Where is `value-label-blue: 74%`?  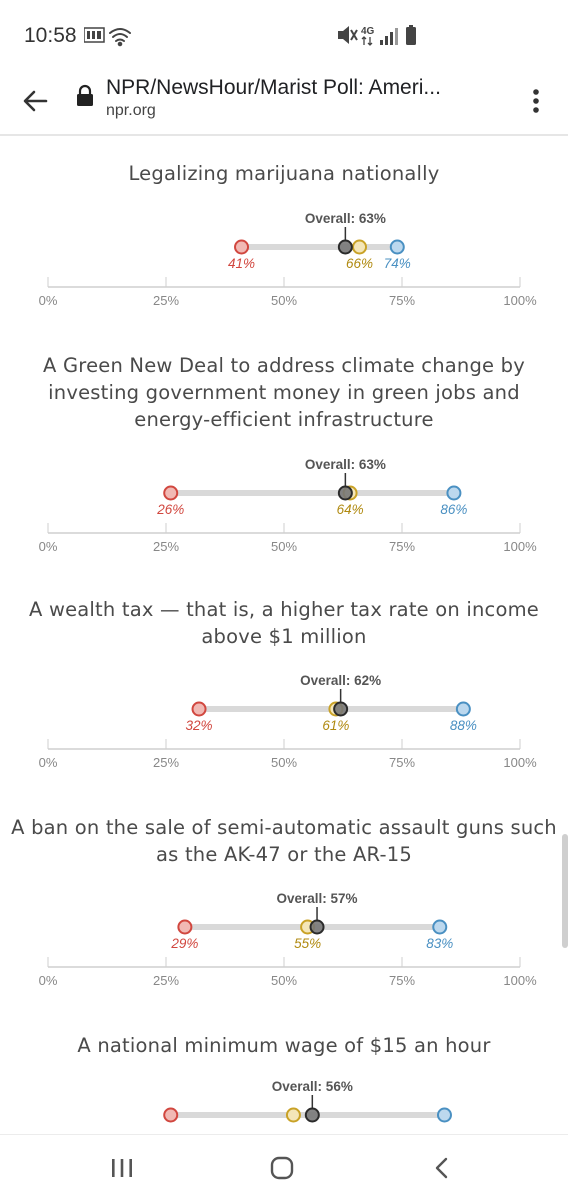 value-label-blue: 74% is located at coordinates (397, 263).